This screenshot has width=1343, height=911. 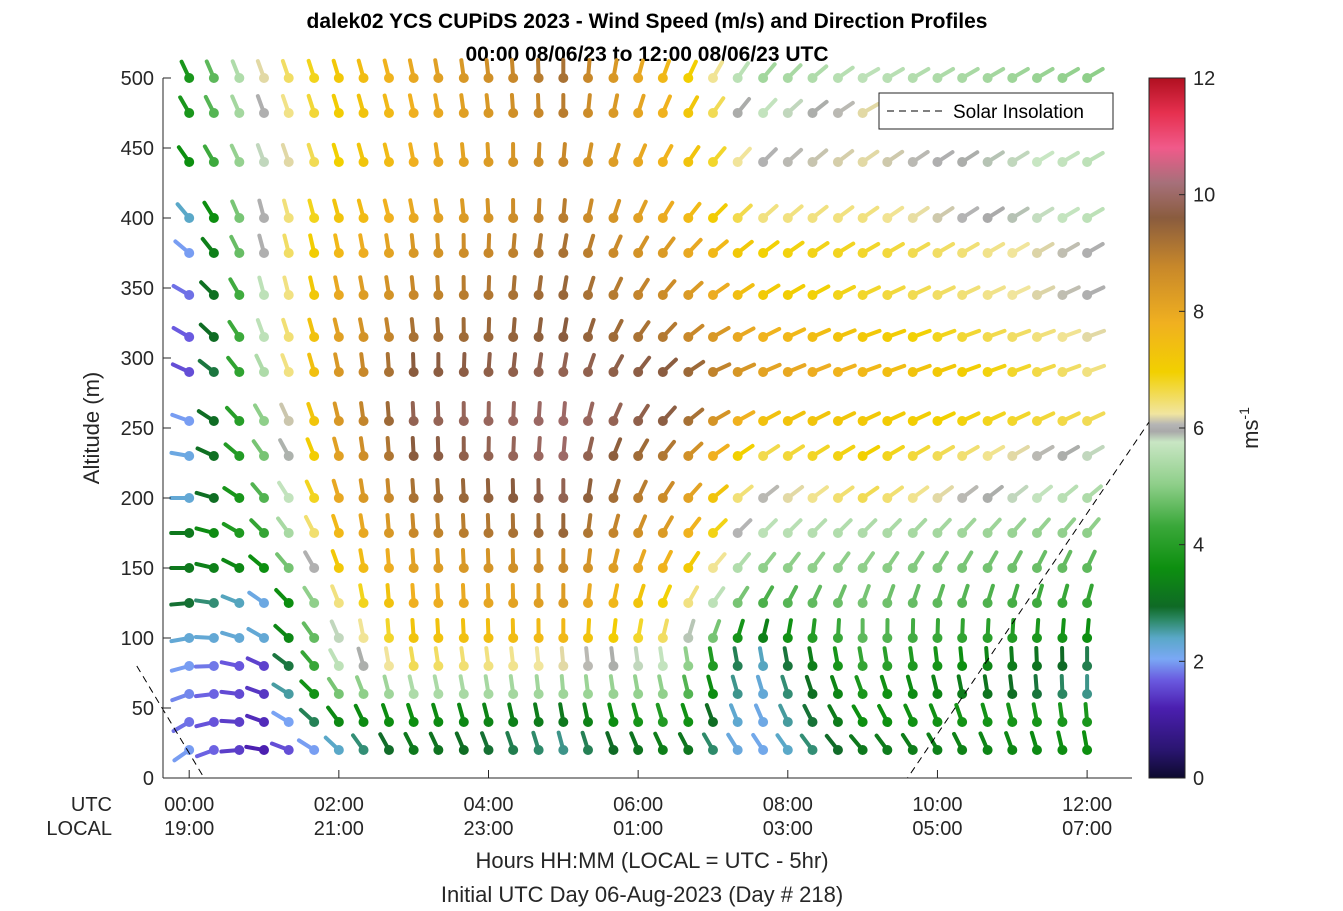 I want to click on colorbar: 0 2 4 6 8 10 12 ms-1, so click(x=1205, y=429).